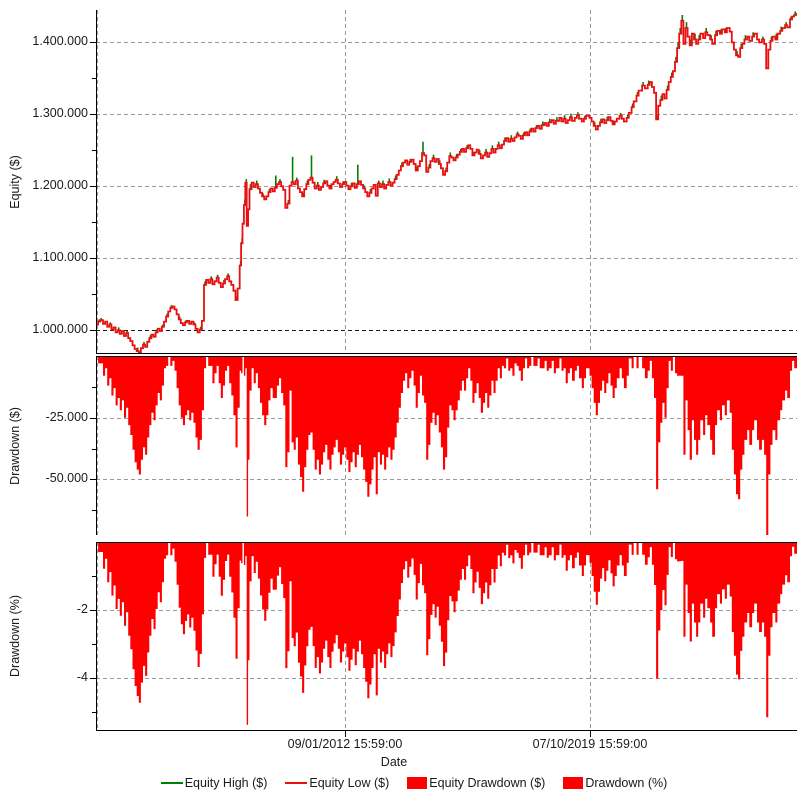  I want to click on legend-label: Equity Low ($), so click(349, 783).